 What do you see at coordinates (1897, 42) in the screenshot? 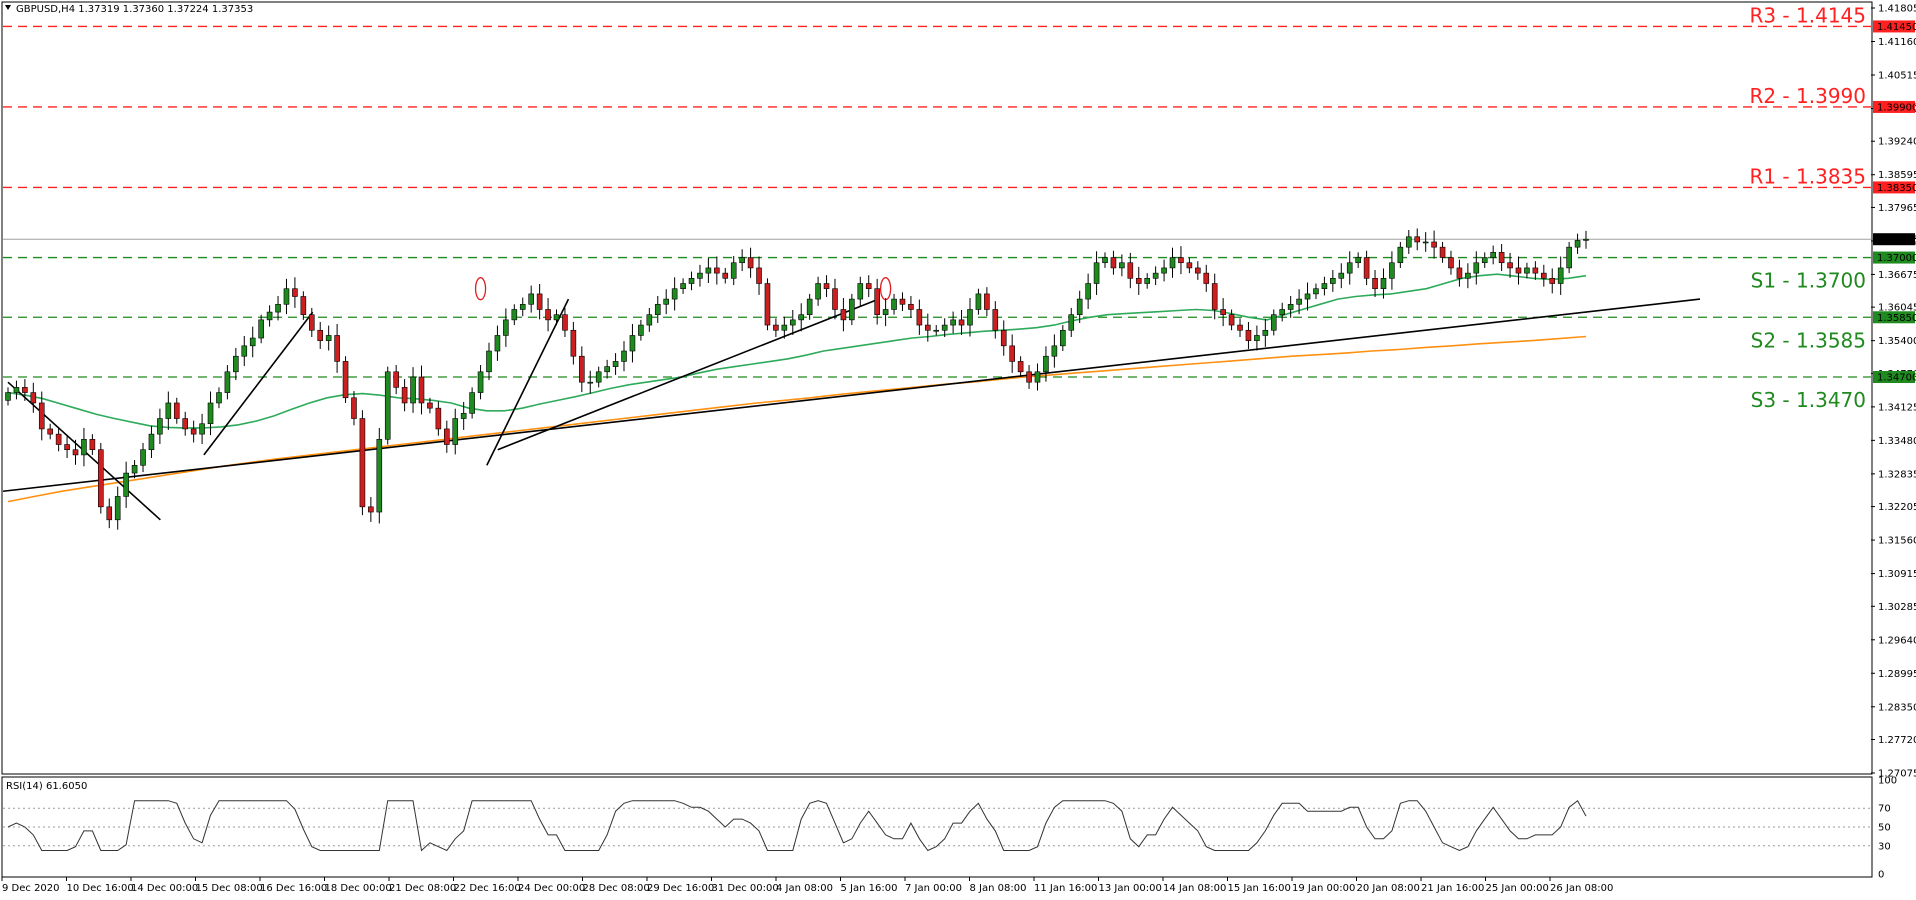
I see `y-tick-label: 1.41160` at bounding box center [1897, 42].